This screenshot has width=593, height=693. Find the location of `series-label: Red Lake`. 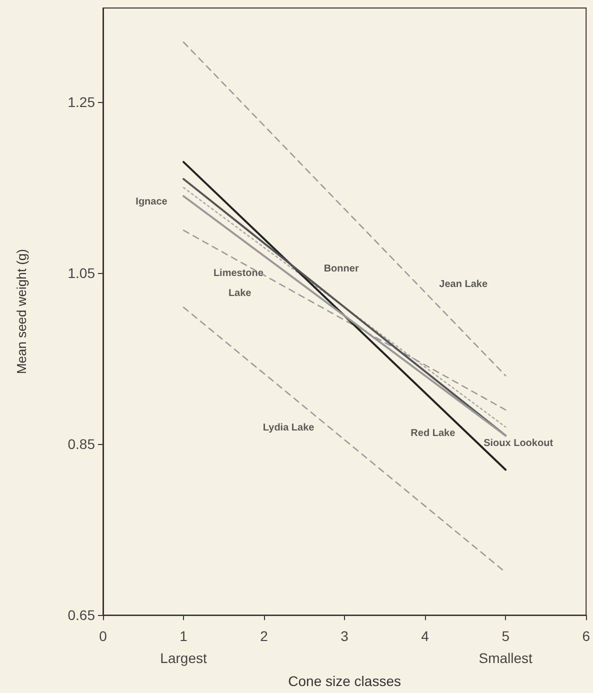

series-label: Red Lake is located at coordinates (433, 434).